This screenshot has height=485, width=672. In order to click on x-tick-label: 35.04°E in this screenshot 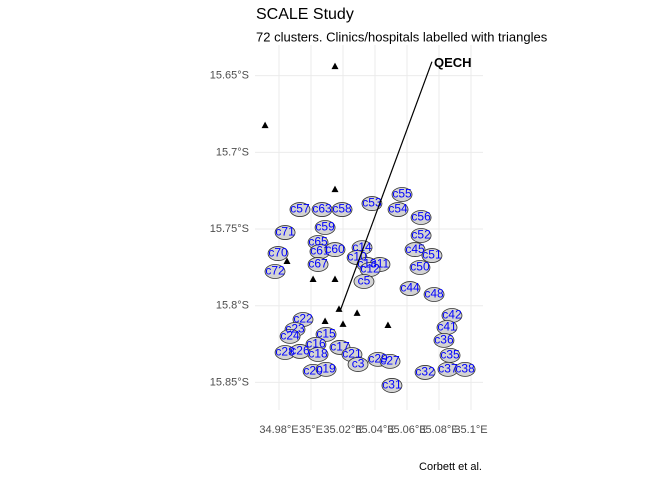, I will do `click(374, 430)`.